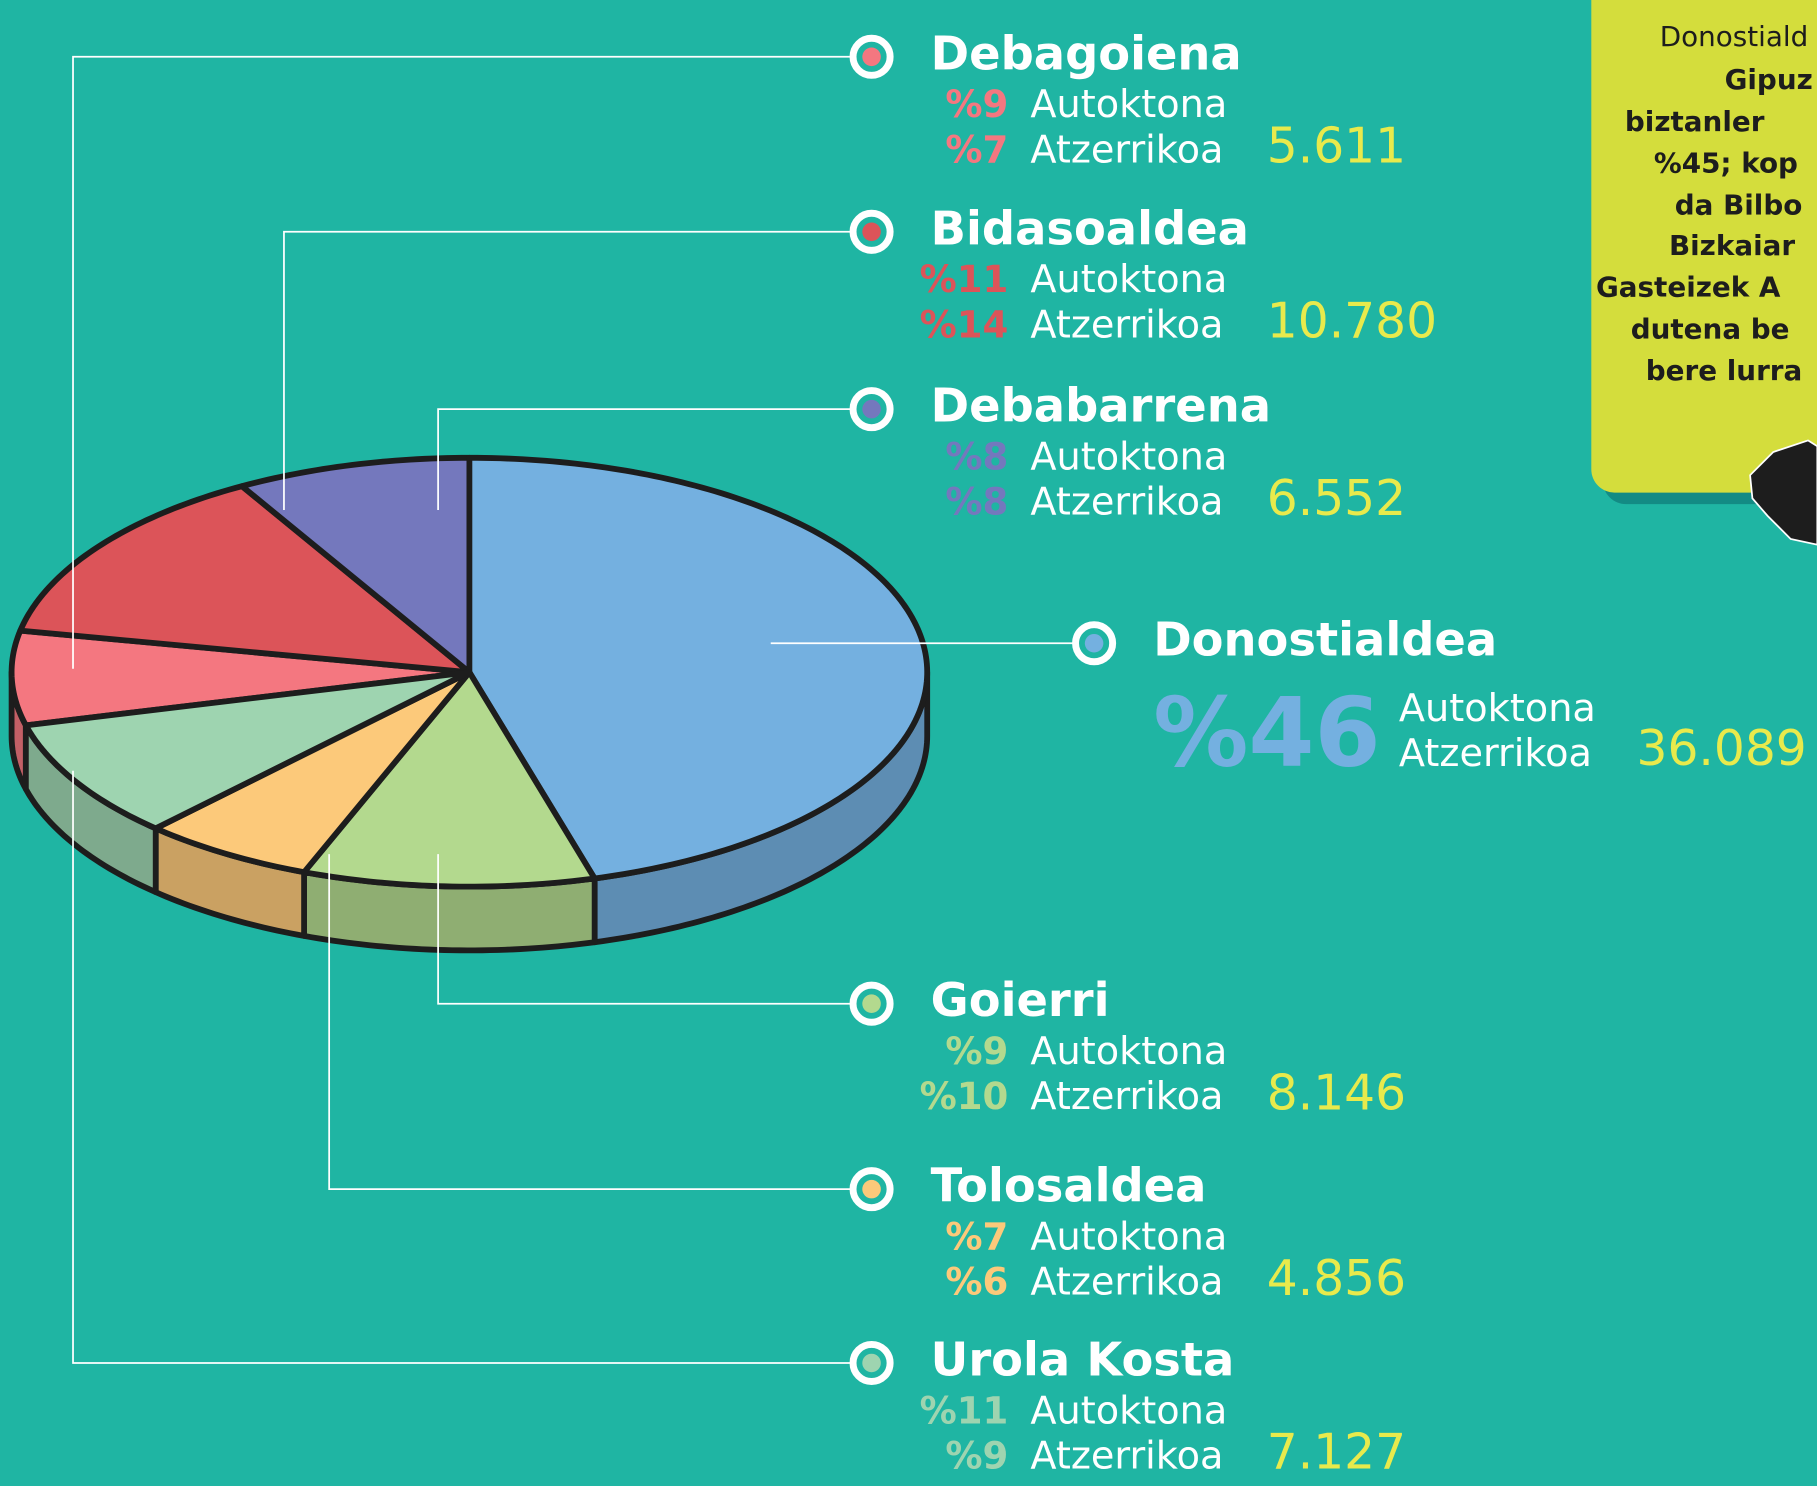 This screenshot has width=1817, height=1486. Describe the element at coordinates (1739, 204) in the screenshot. I see `note-line: da Bilbo` at that location.